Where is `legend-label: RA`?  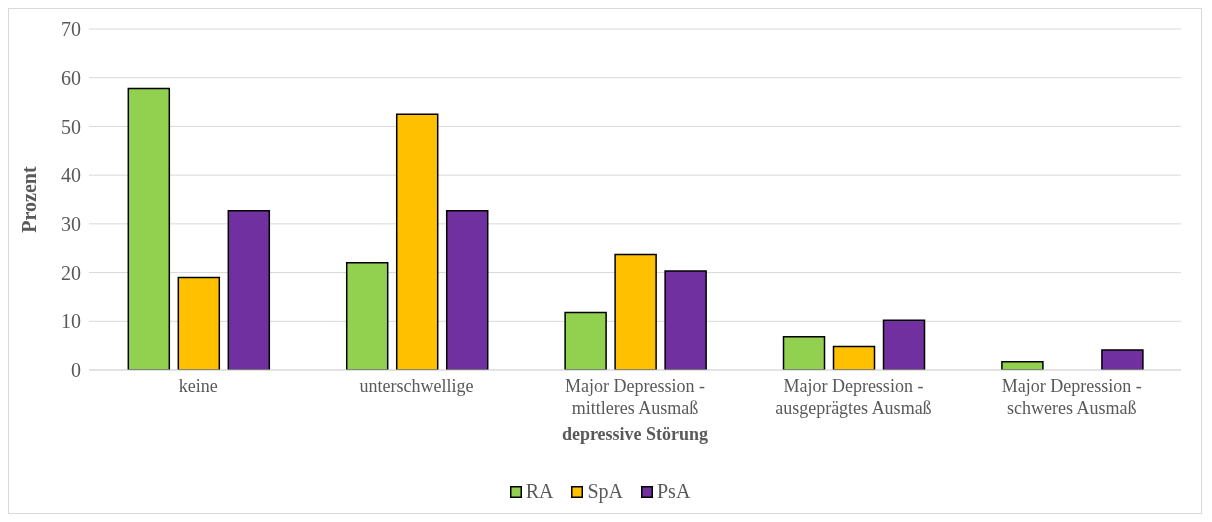 legend-label: RA is located at coordinates (539, 491).